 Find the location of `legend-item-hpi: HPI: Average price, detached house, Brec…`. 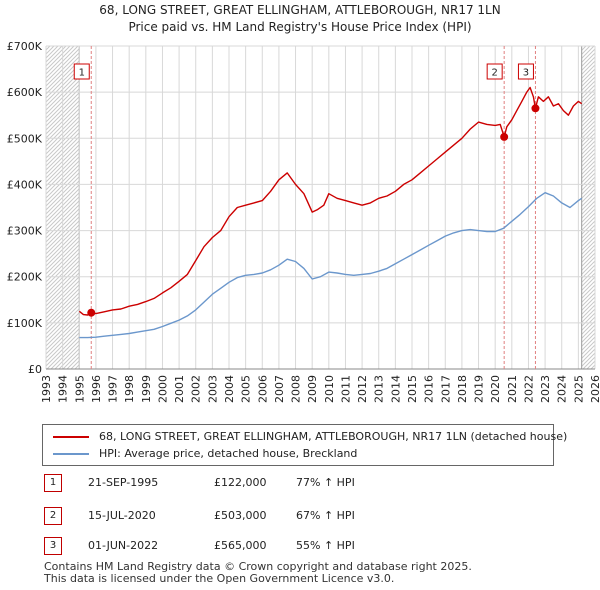

legend-item-hpi: HPI: Average price, detached house, Brec… is located at coordinates (205, 453).